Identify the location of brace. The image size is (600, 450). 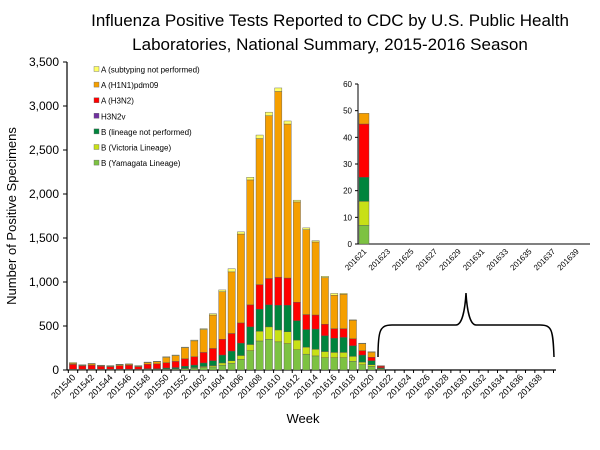
(466, 325).